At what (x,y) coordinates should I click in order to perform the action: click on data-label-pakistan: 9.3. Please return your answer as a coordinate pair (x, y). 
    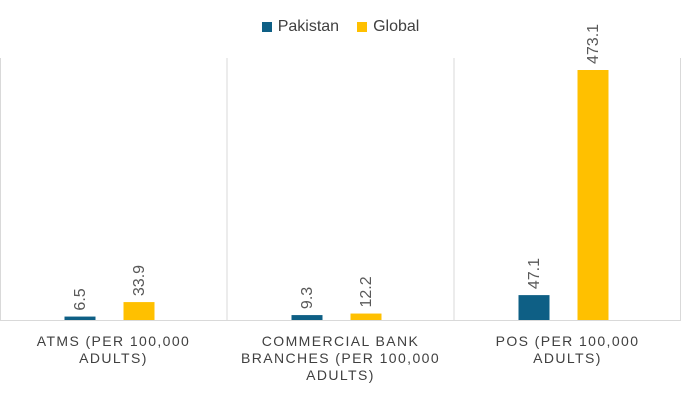
    Looking at the image, I should click on (307, 298).